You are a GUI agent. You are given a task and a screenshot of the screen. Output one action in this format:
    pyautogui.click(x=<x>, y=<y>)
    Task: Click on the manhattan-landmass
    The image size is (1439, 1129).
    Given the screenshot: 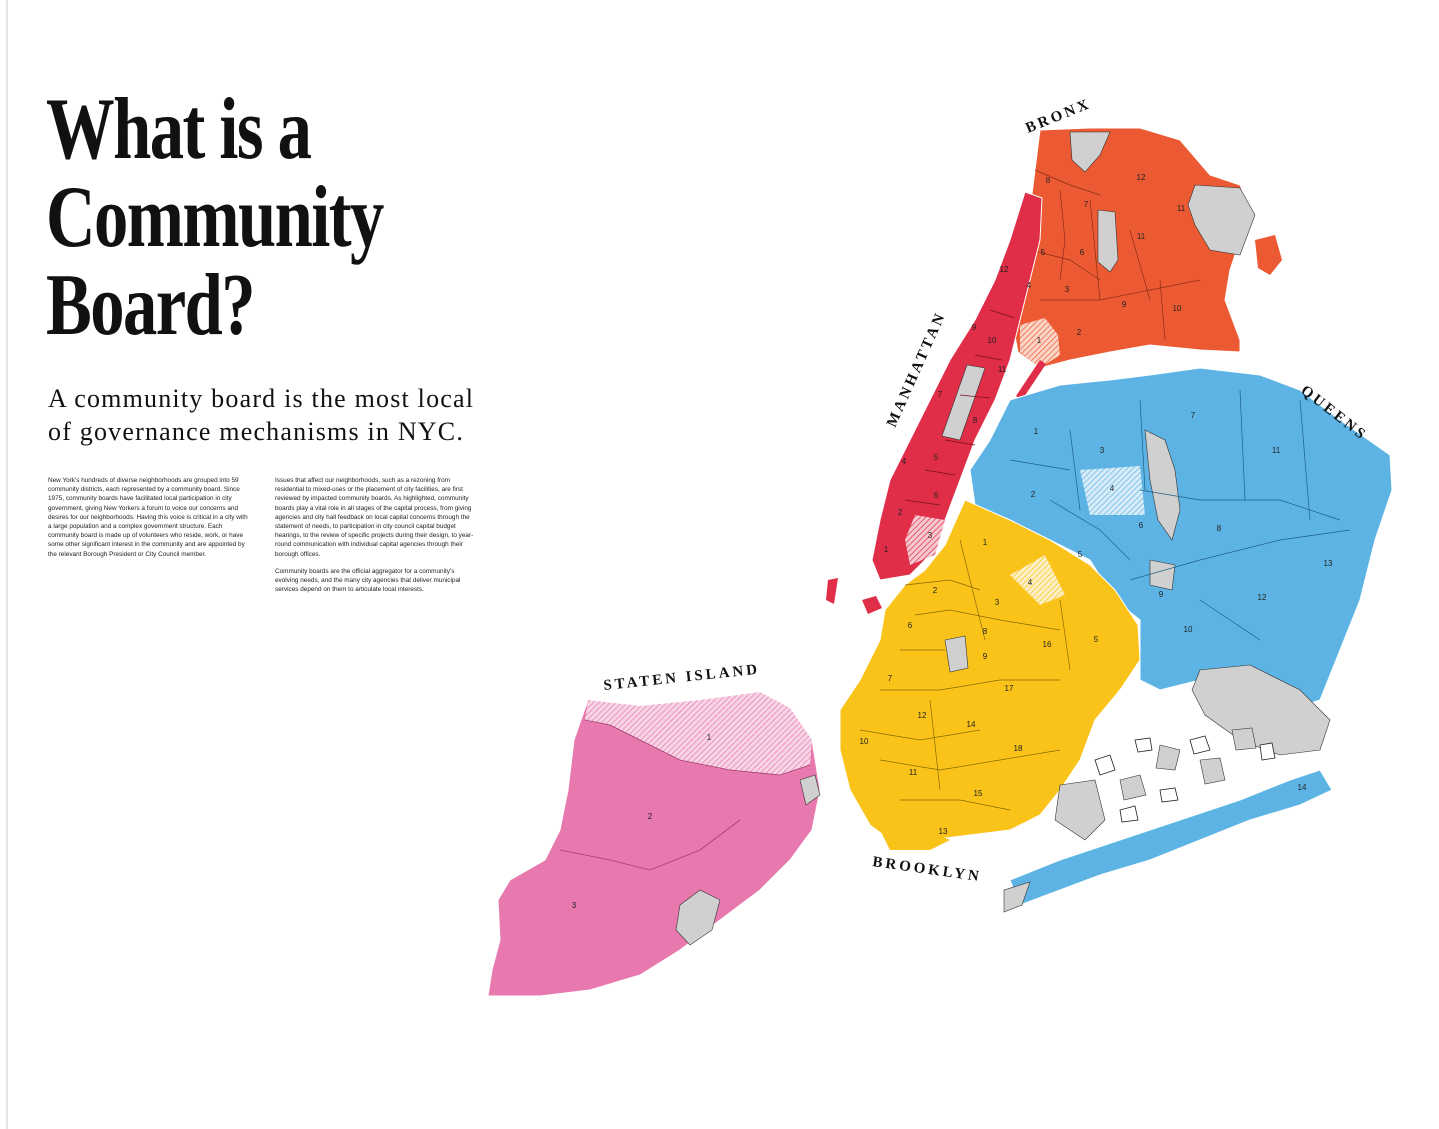 What is the action you would take?
    pyautogui.click(x=957, y=386)
    